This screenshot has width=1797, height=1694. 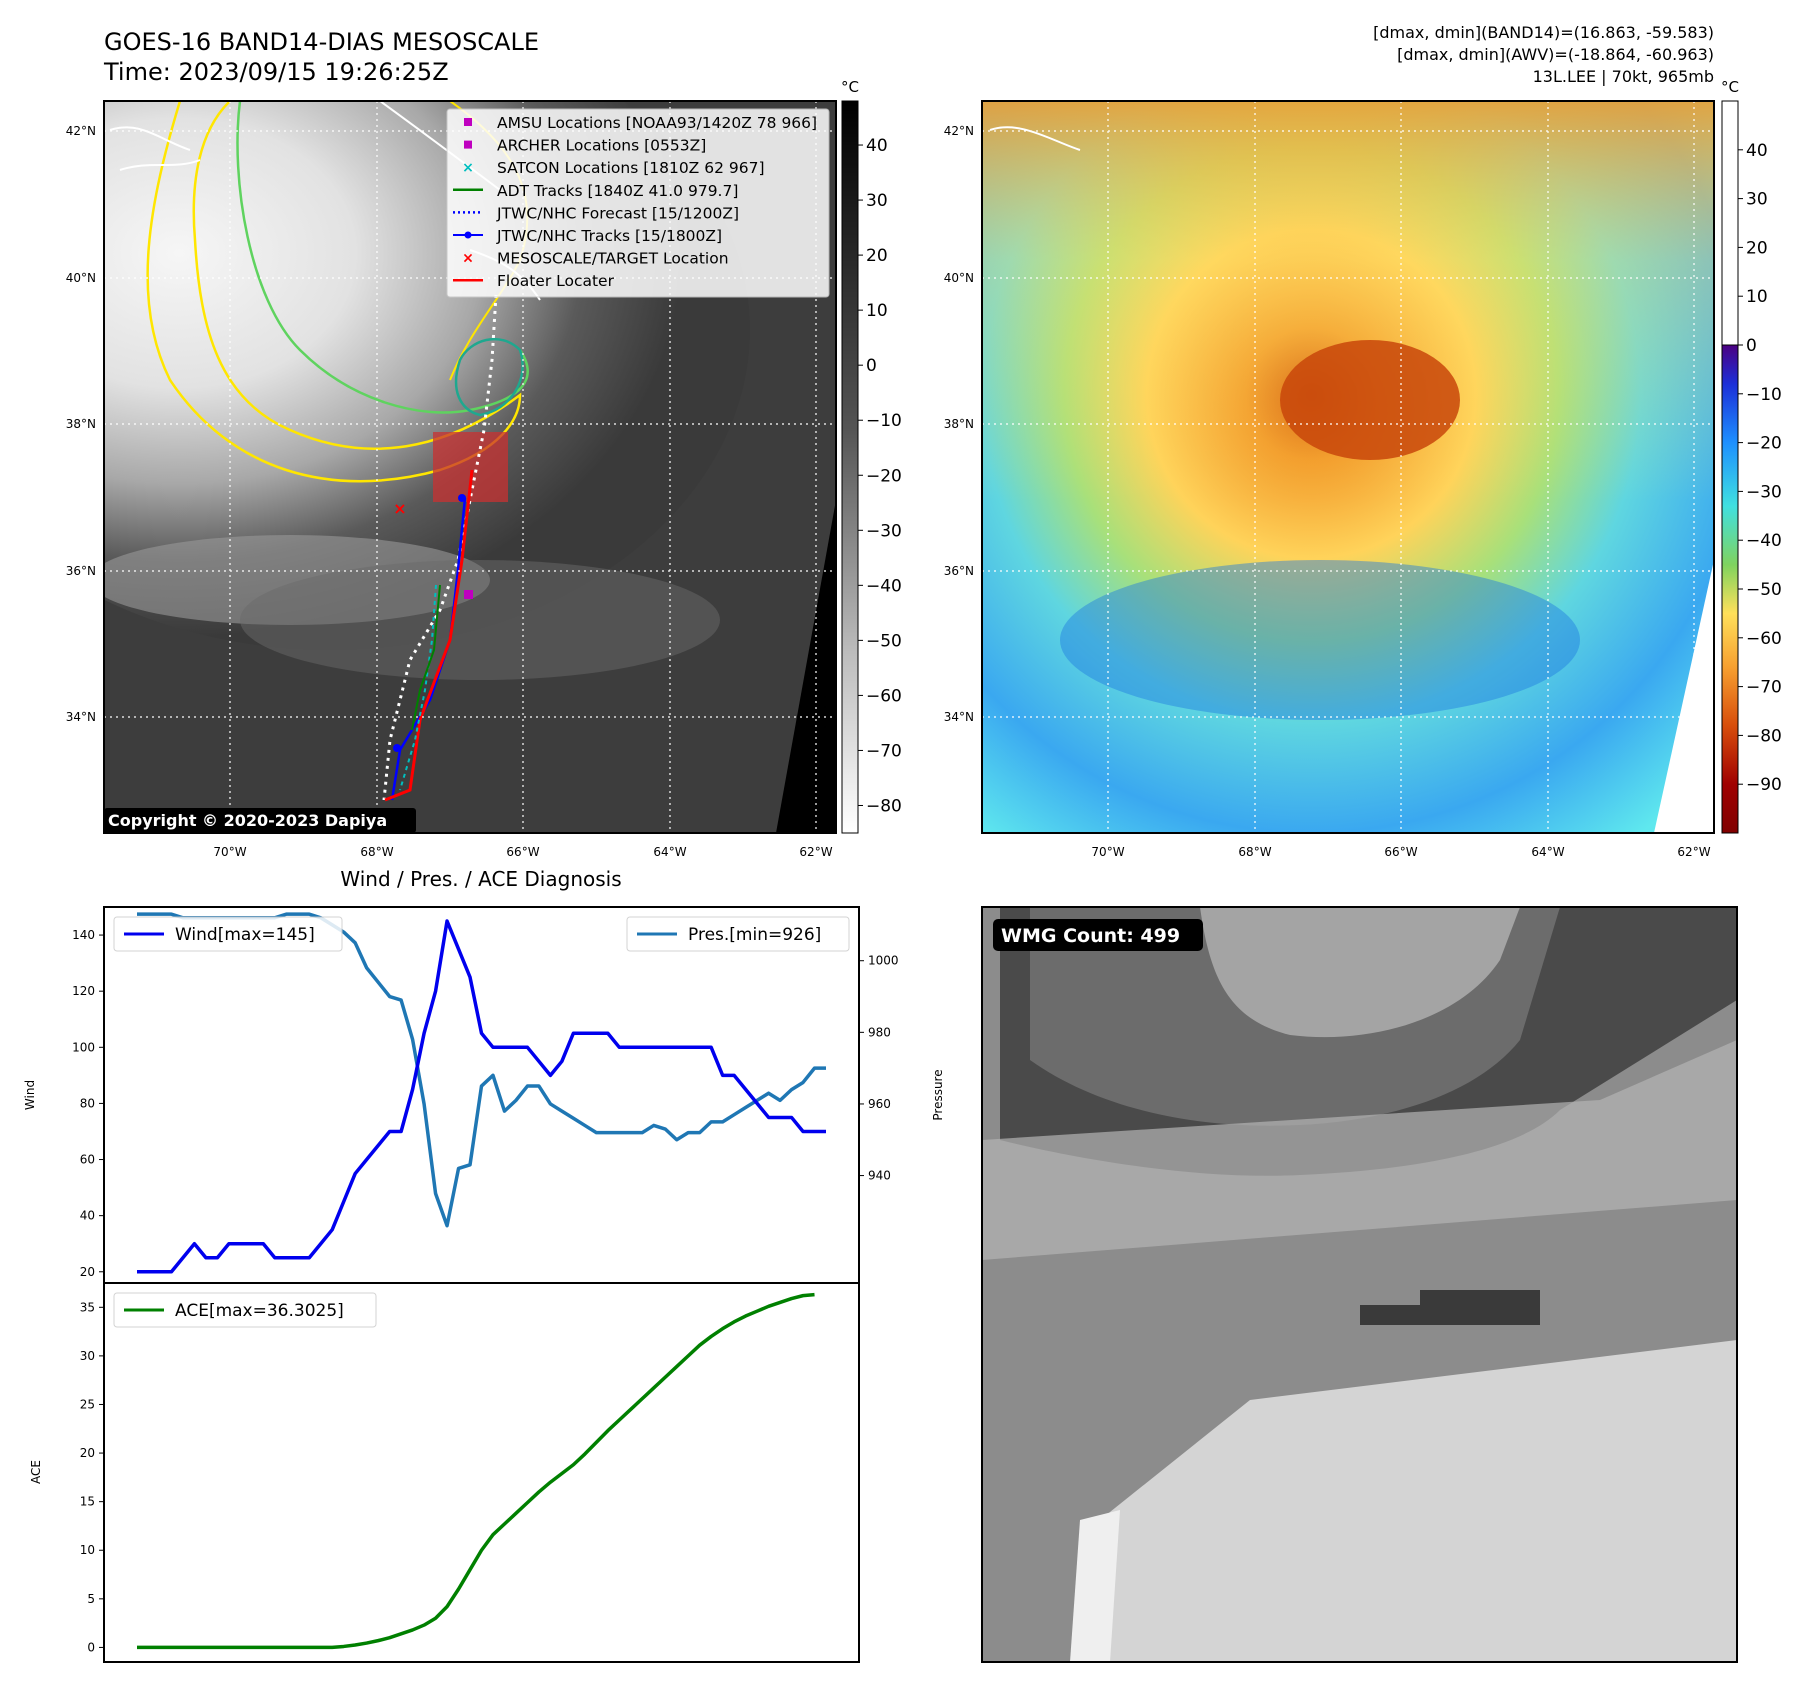 I want to click on colorbar-tick-label: −90, so click(x=1764, y=785).